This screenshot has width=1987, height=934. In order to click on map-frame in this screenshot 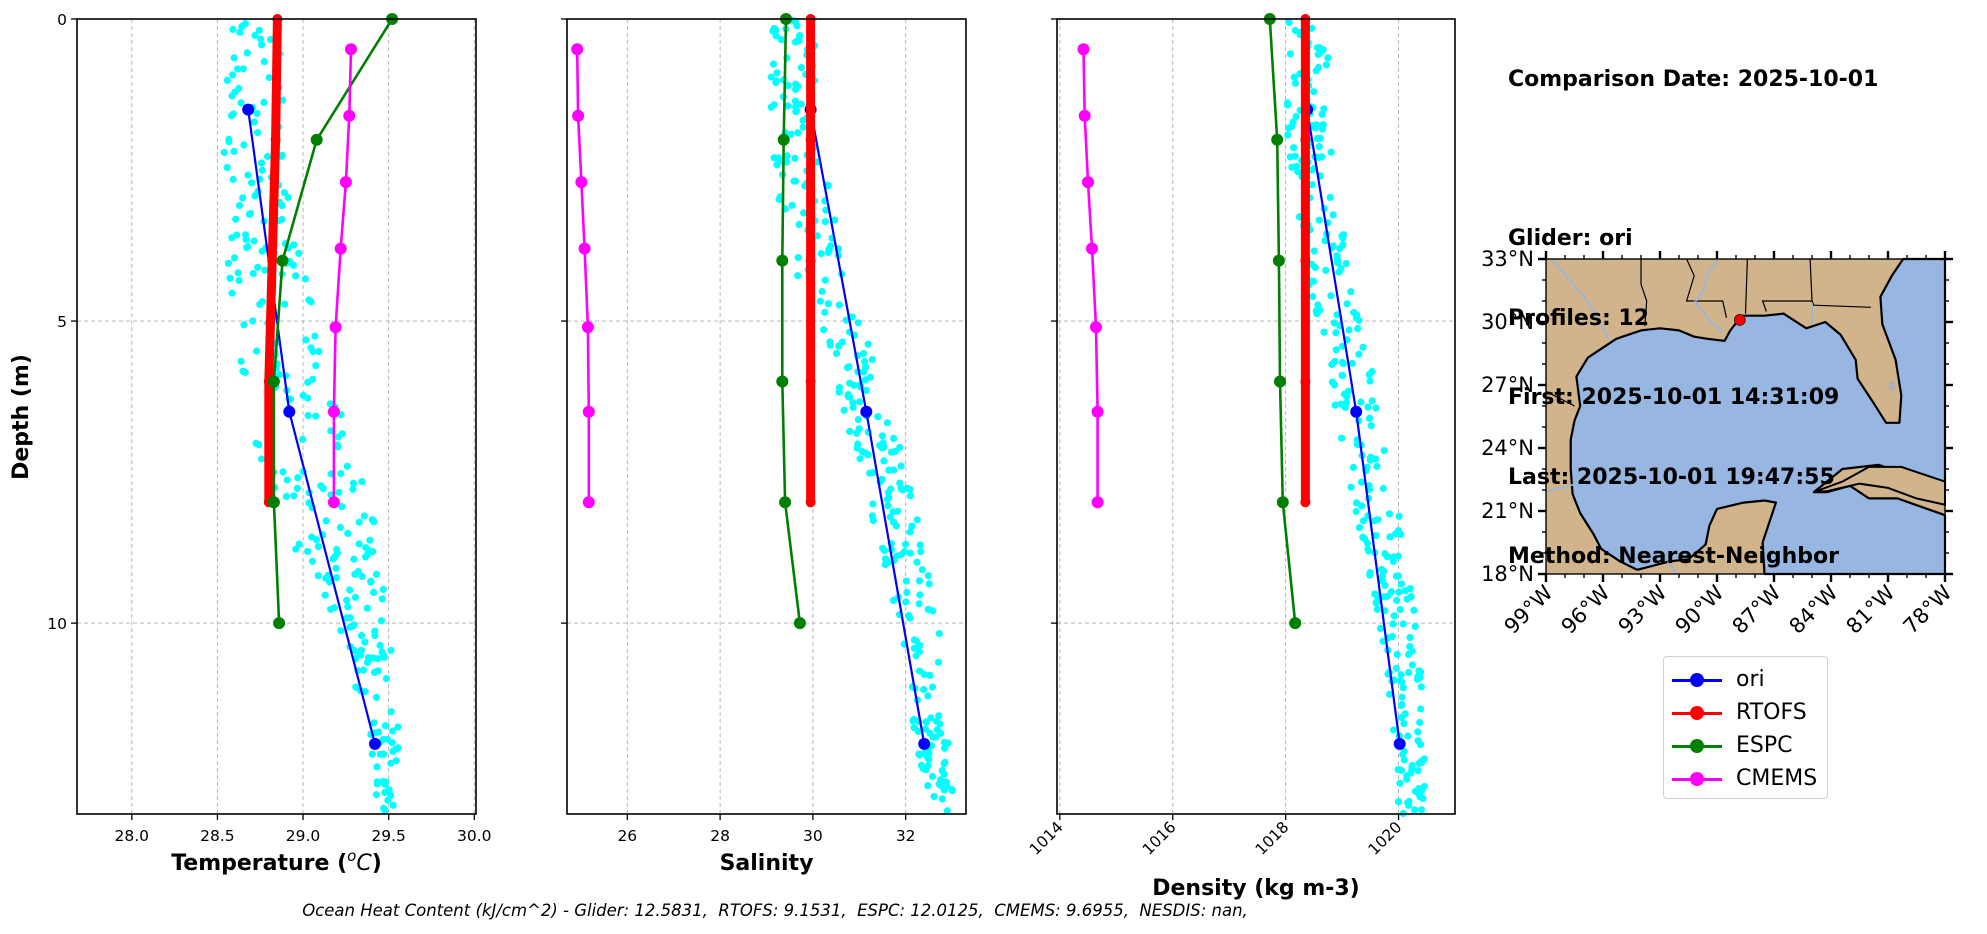, I will do `click(1745, 416)`.